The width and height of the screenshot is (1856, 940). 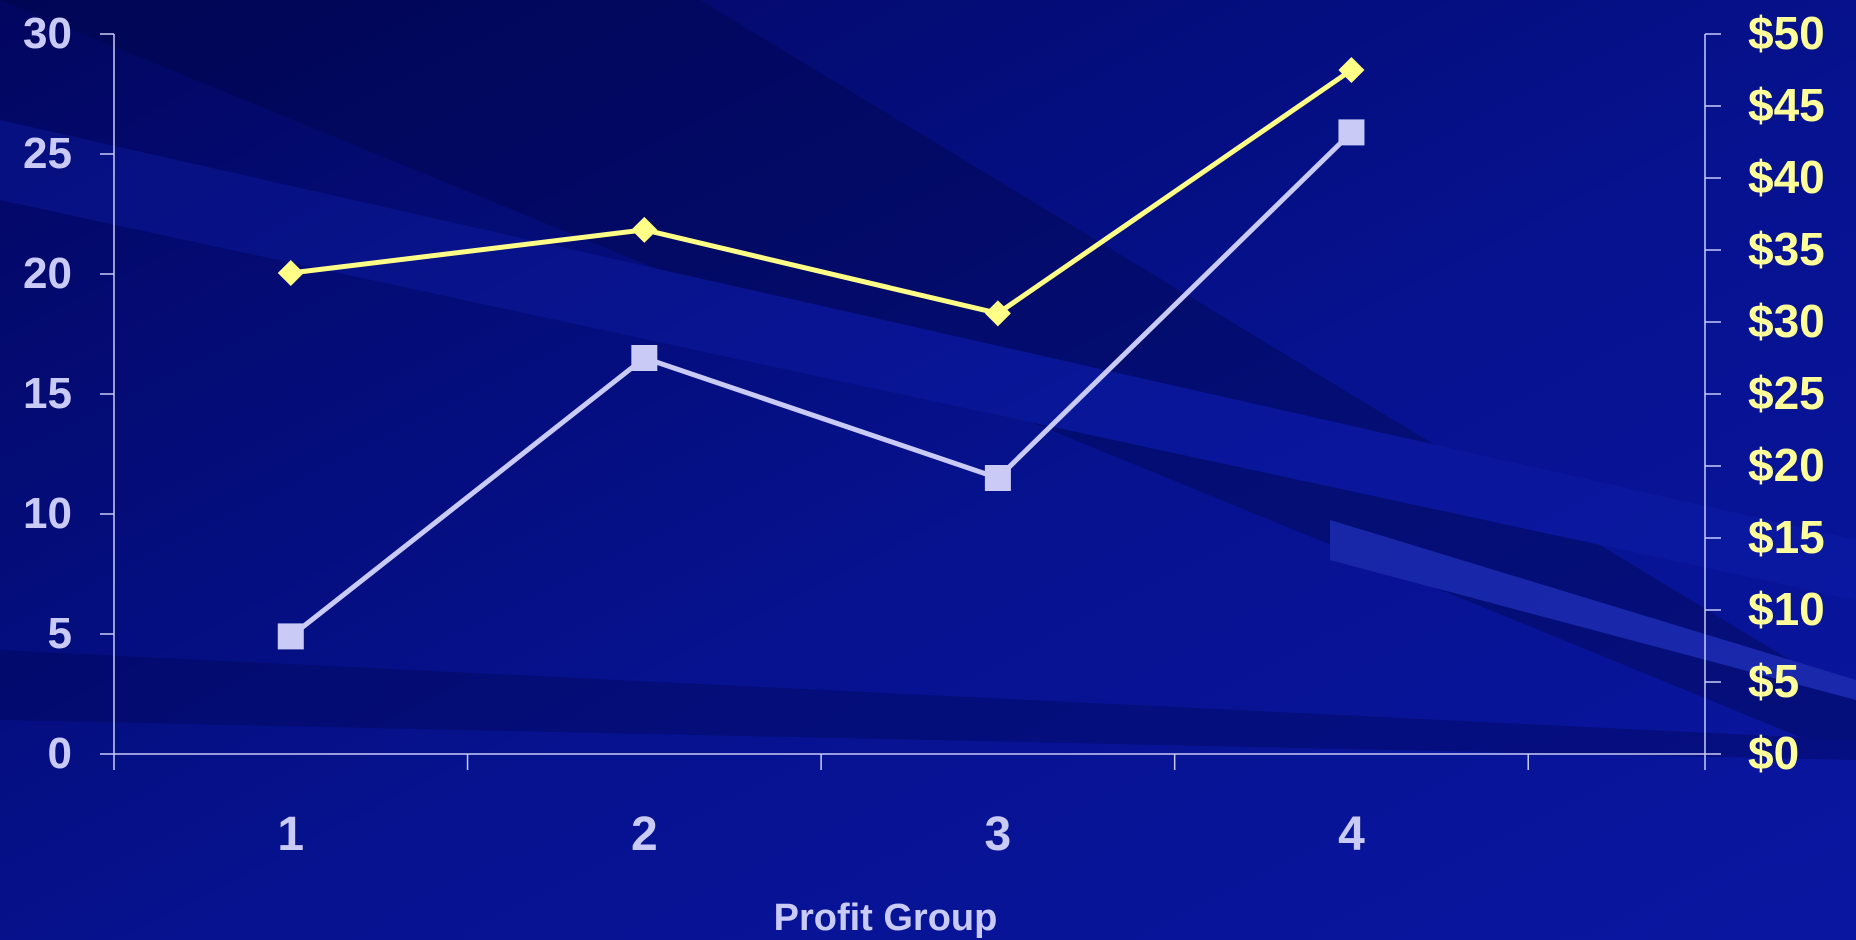 I want to click on y-left-tick-label: 15, so click(x=47, y=393).